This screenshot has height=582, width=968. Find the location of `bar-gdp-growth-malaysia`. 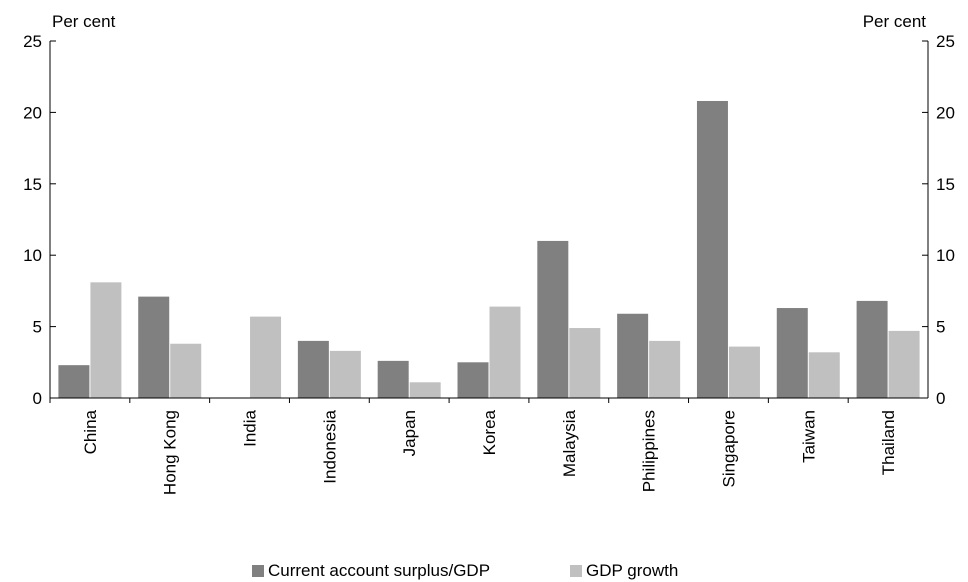

bar-gdp-growth-malaysia is located at coordinates (585, 363).